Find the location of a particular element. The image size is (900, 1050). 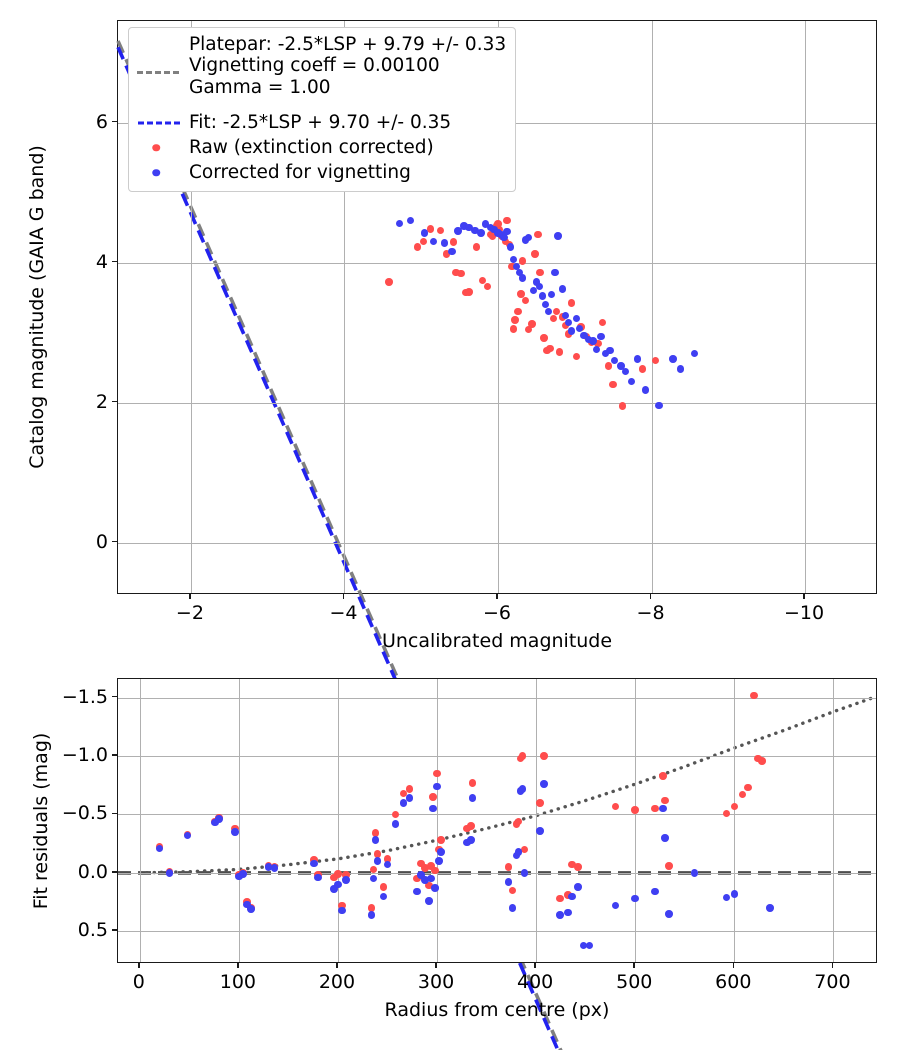

tick-label-x: 700 is located at coordinates (832, 982).